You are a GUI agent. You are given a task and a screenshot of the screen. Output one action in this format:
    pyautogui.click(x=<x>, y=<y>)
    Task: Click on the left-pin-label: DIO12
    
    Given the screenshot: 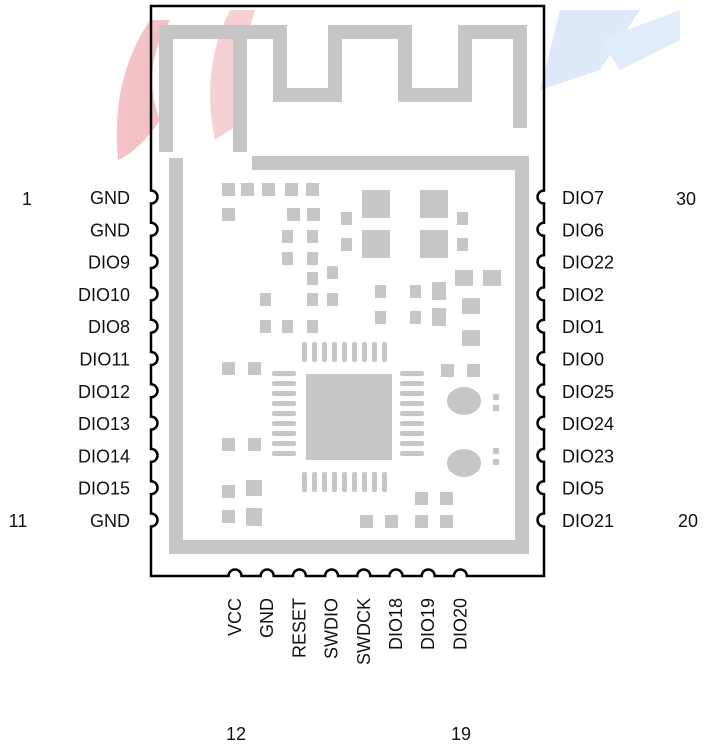 What is the action you would take?
    pyautogui.click(x=104, y=392)
    